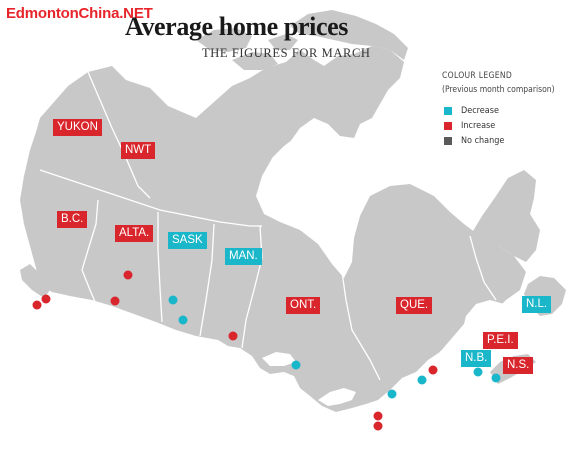 The width and height of the screenshot is (580, 449). I want to click on province-label-pei: P.E.I., so click(500, 340).